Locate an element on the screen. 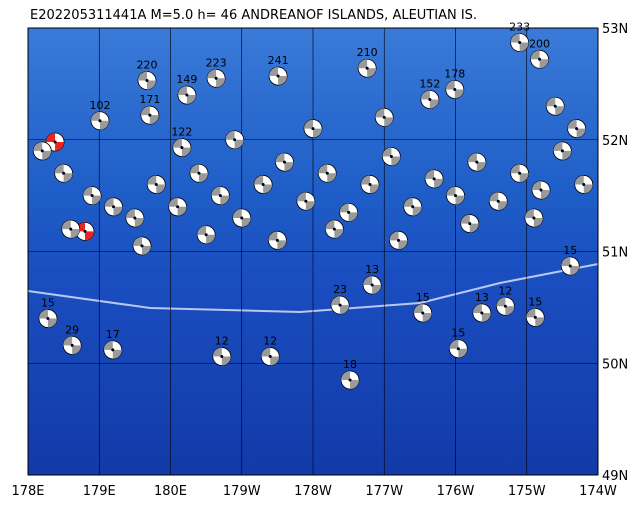 The width and height of the screenshot is (635, 509). lon-tick-label: 178E is located at coordinates (27, 491).